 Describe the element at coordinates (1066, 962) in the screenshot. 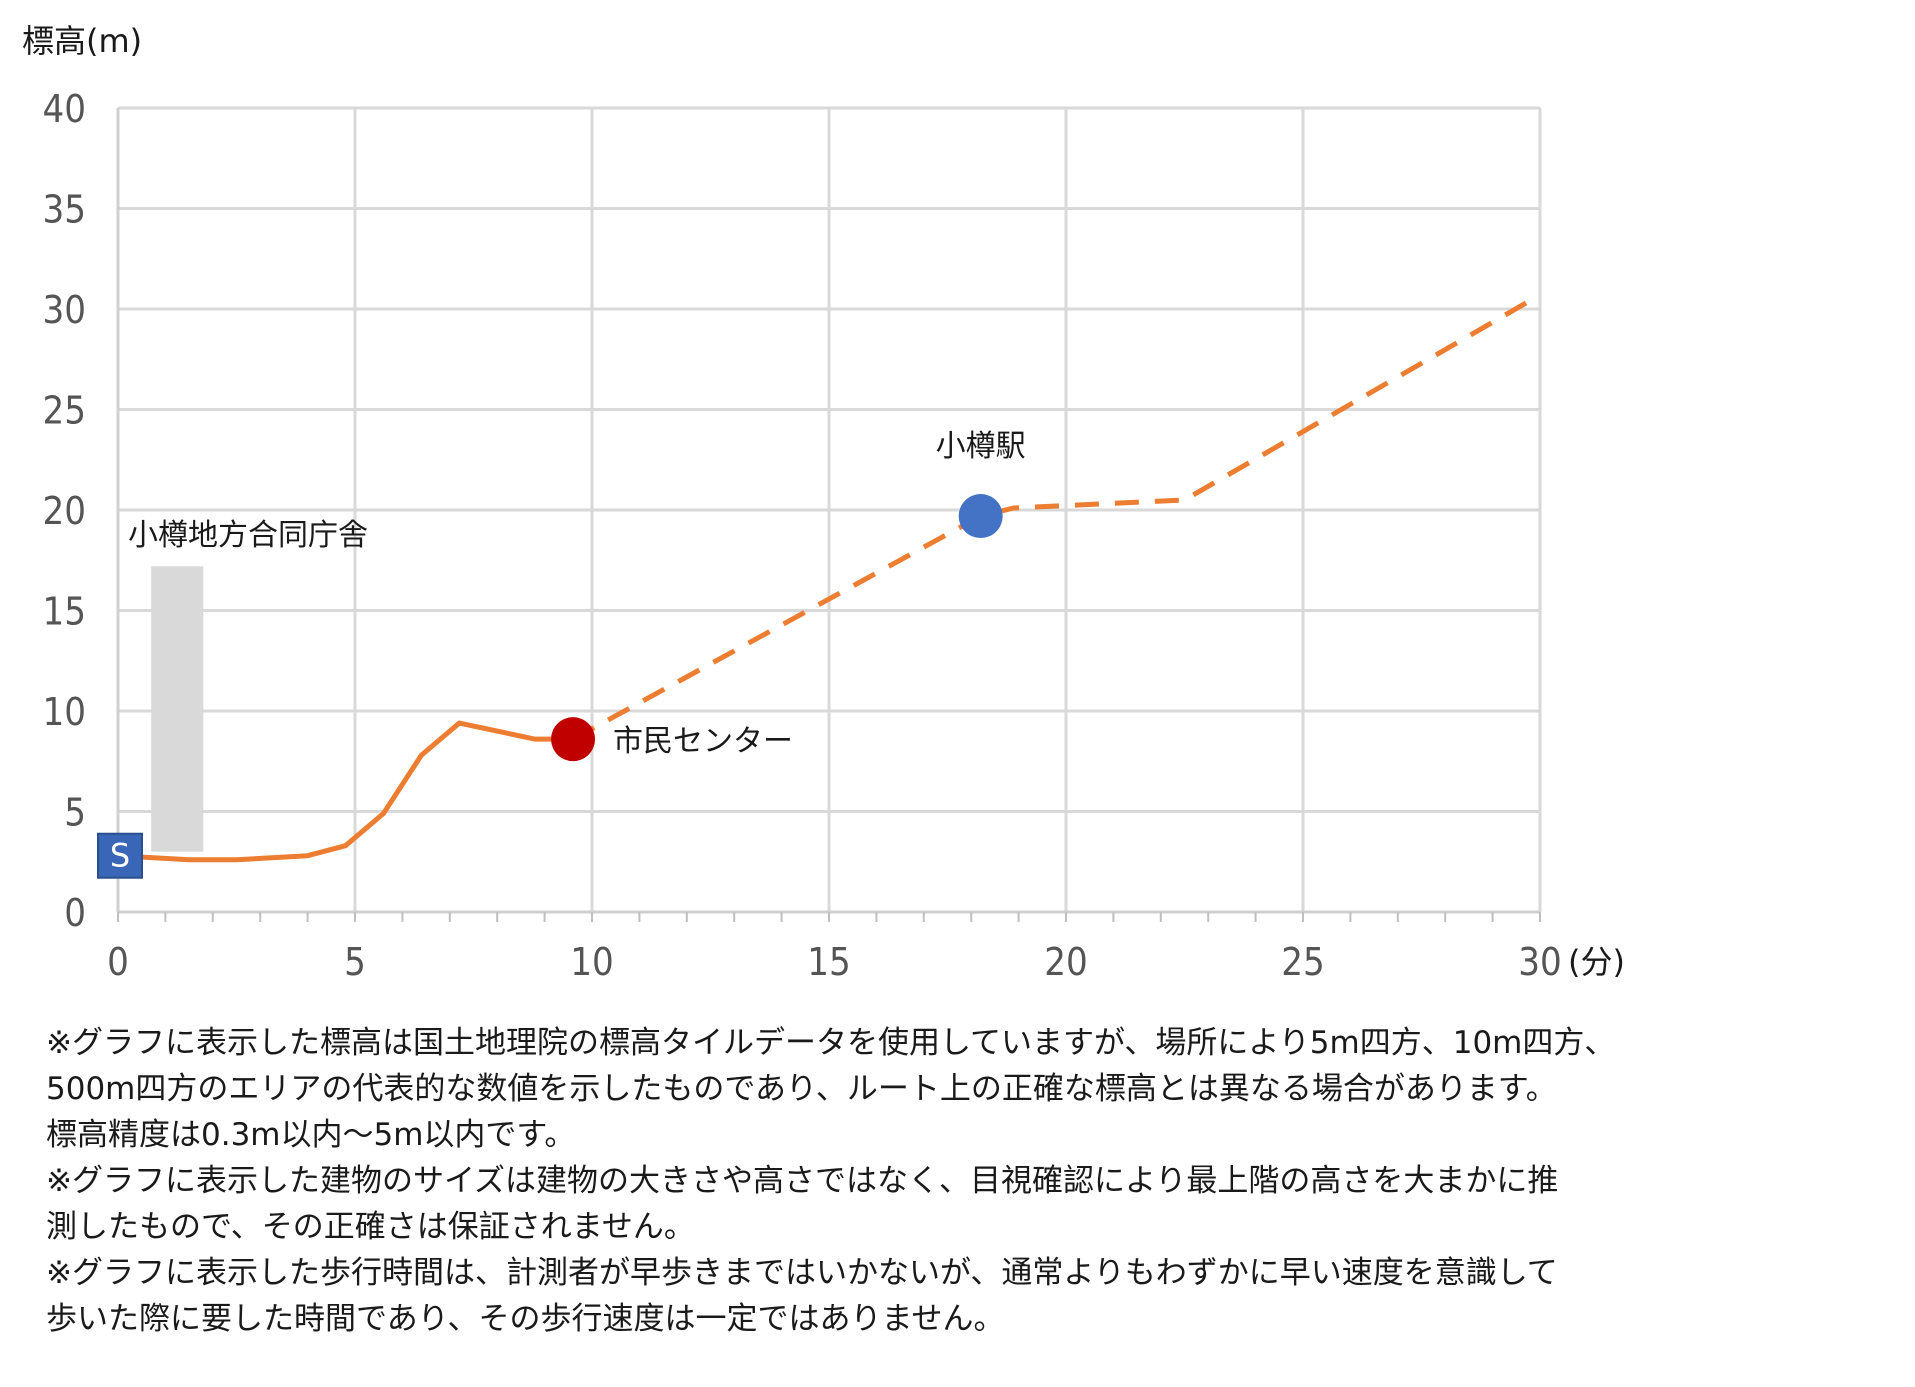

I see `x-tick-label: 20` at that location.